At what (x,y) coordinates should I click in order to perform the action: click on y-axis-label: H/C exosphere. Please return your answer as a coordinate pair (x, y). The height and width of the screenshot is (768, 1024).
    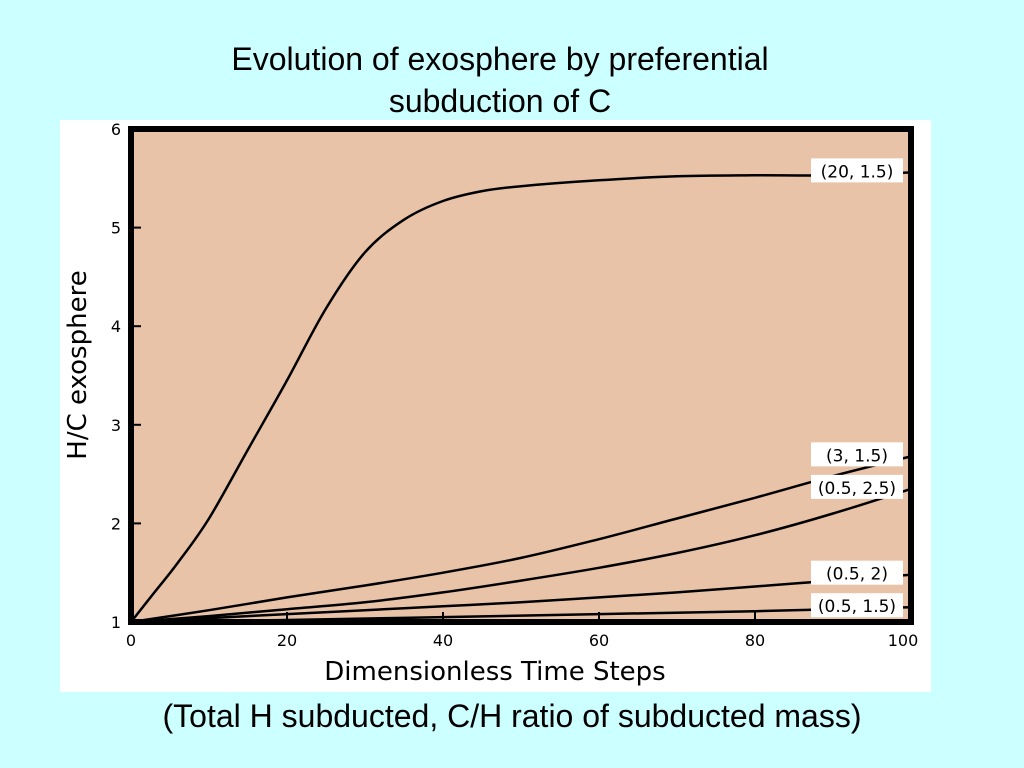
    Looking at the image, I should click on (78, 364).